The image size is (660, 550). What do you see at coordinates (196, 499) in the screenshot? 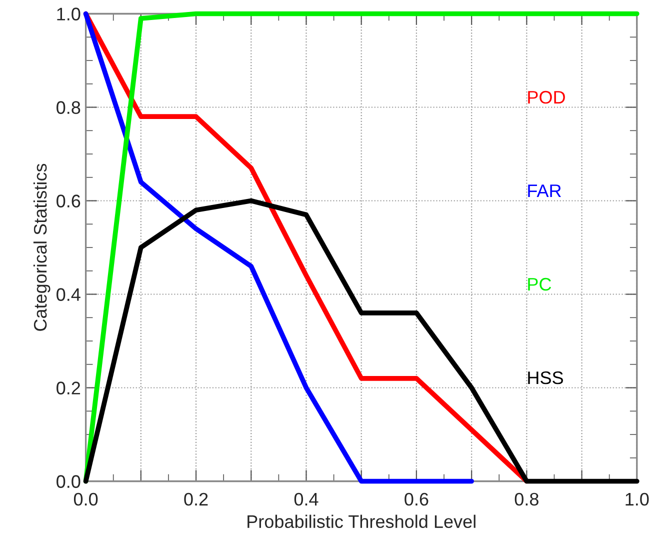
I see `x-tick-label: 0.2` at bounding box center [196, 499].